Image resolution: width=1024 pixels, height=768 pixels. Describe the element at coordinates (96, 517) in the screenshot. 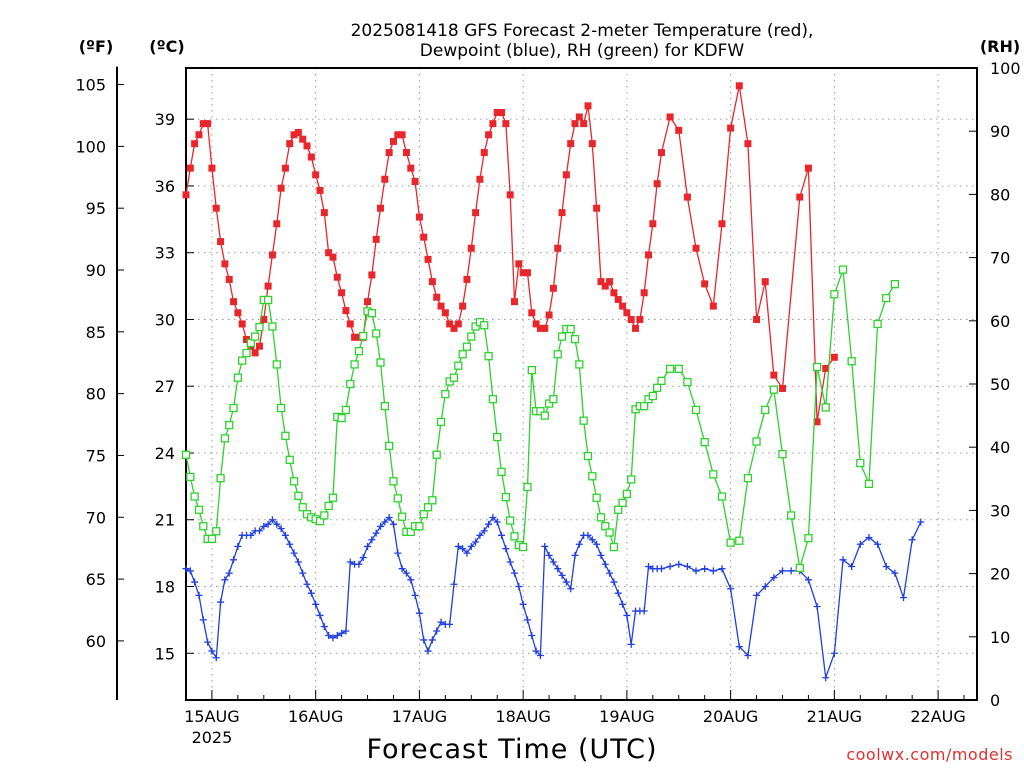

I see `fahrenheit-tick-label: 70` at that location.